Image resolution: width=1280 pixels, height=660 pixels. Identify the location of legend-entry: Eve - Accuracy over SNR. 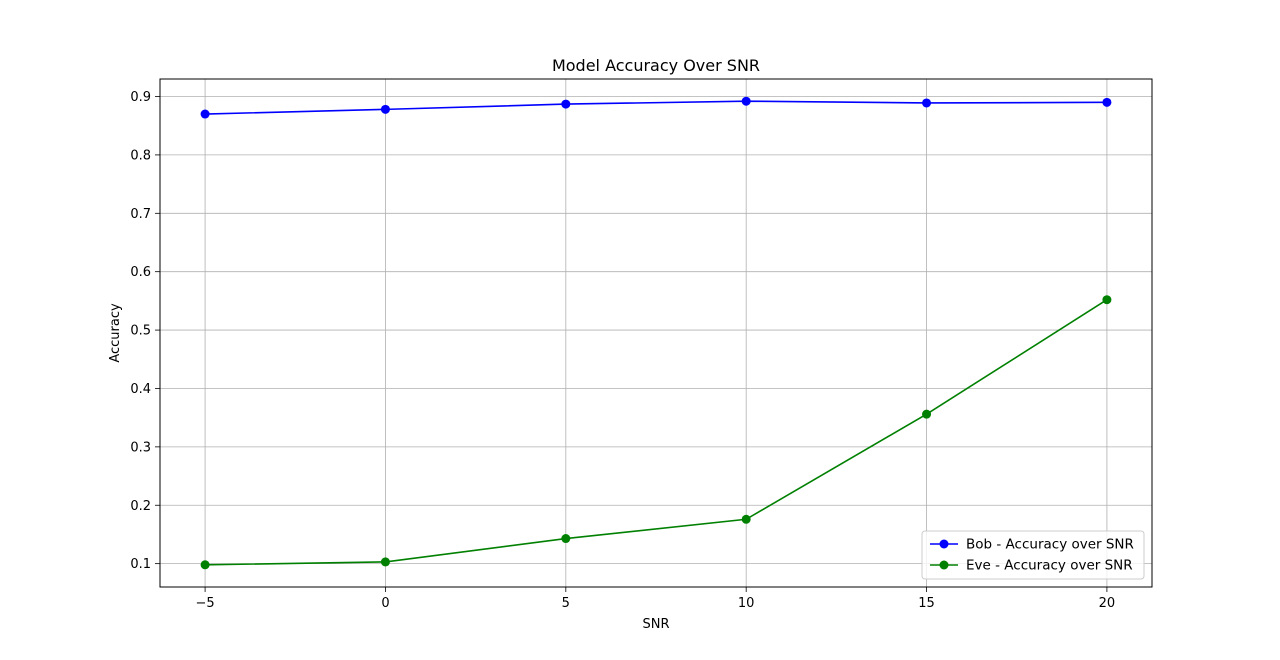
(1031, 566).